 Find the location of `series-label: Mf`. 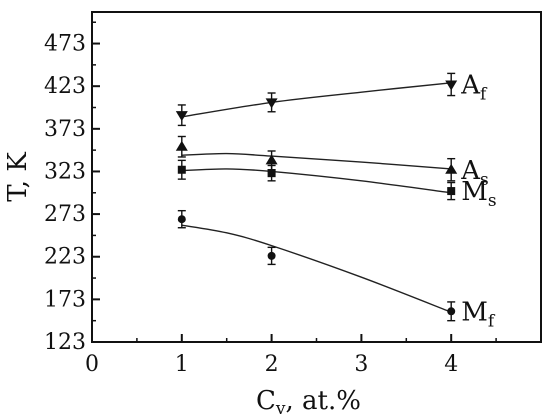

series-label: Mf is located at coordinates (478, 314).